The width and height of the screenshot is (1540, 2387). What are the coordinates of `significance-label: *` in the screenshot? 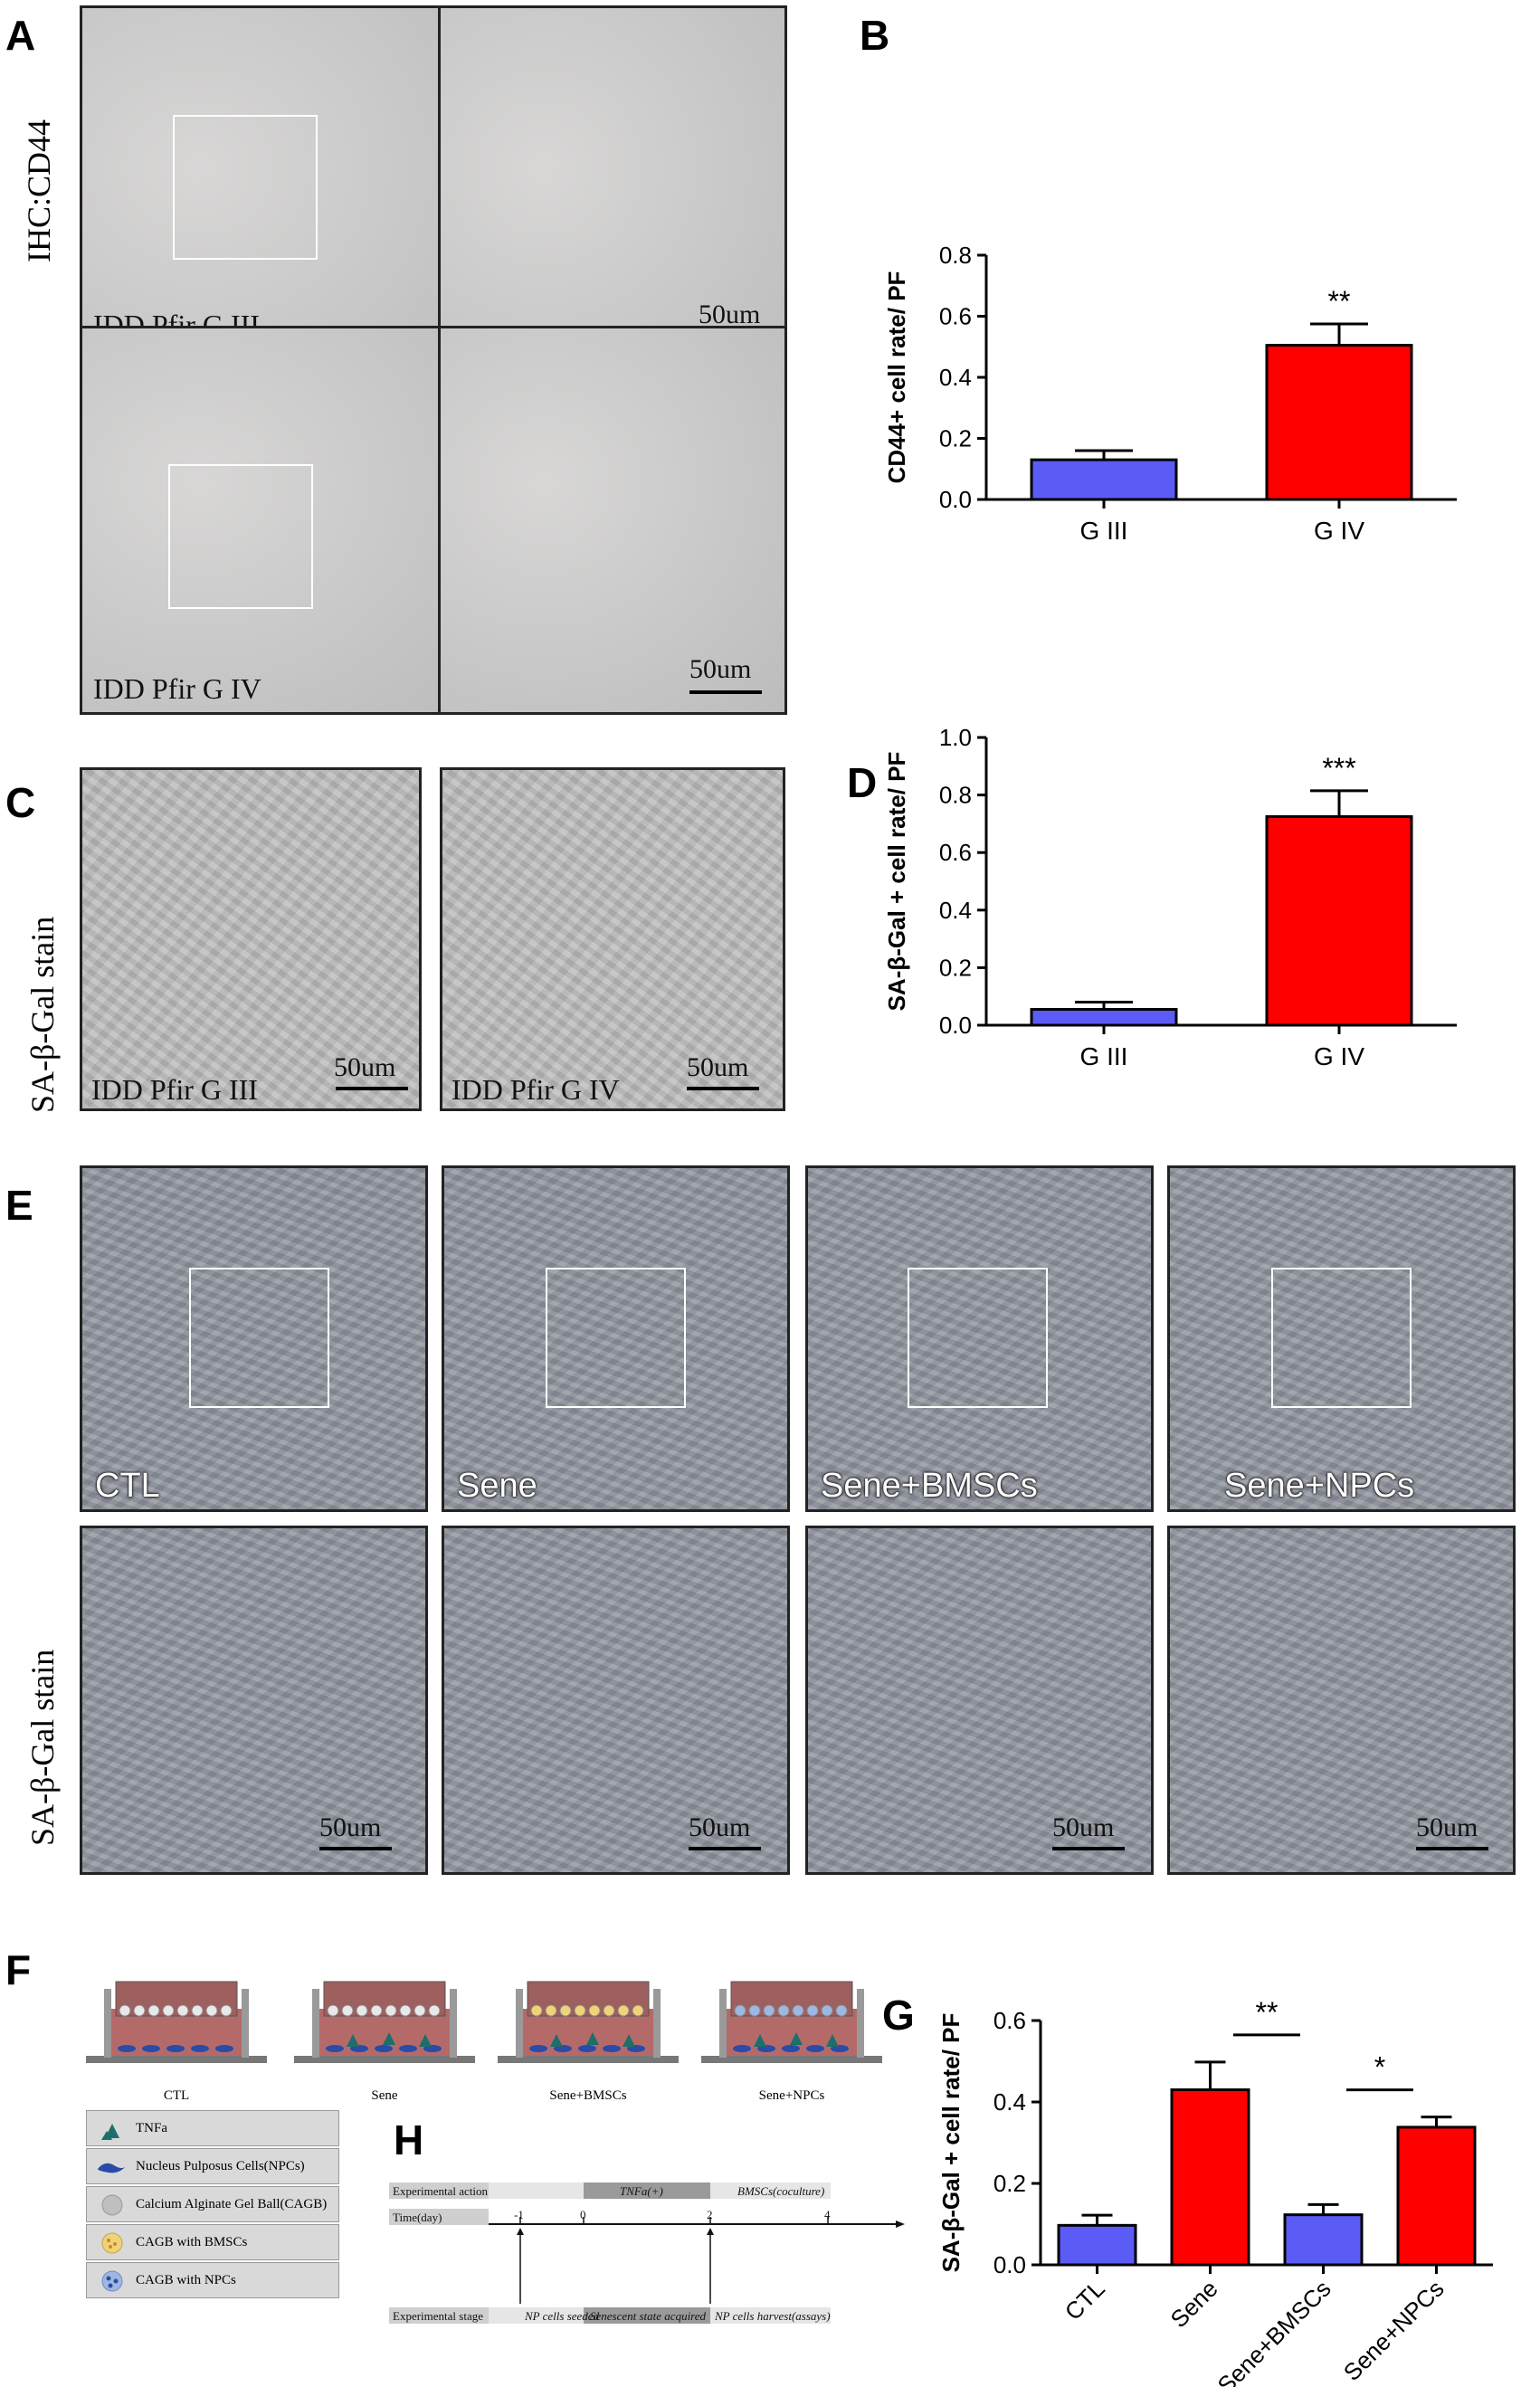 It's located at (1379, 2067).